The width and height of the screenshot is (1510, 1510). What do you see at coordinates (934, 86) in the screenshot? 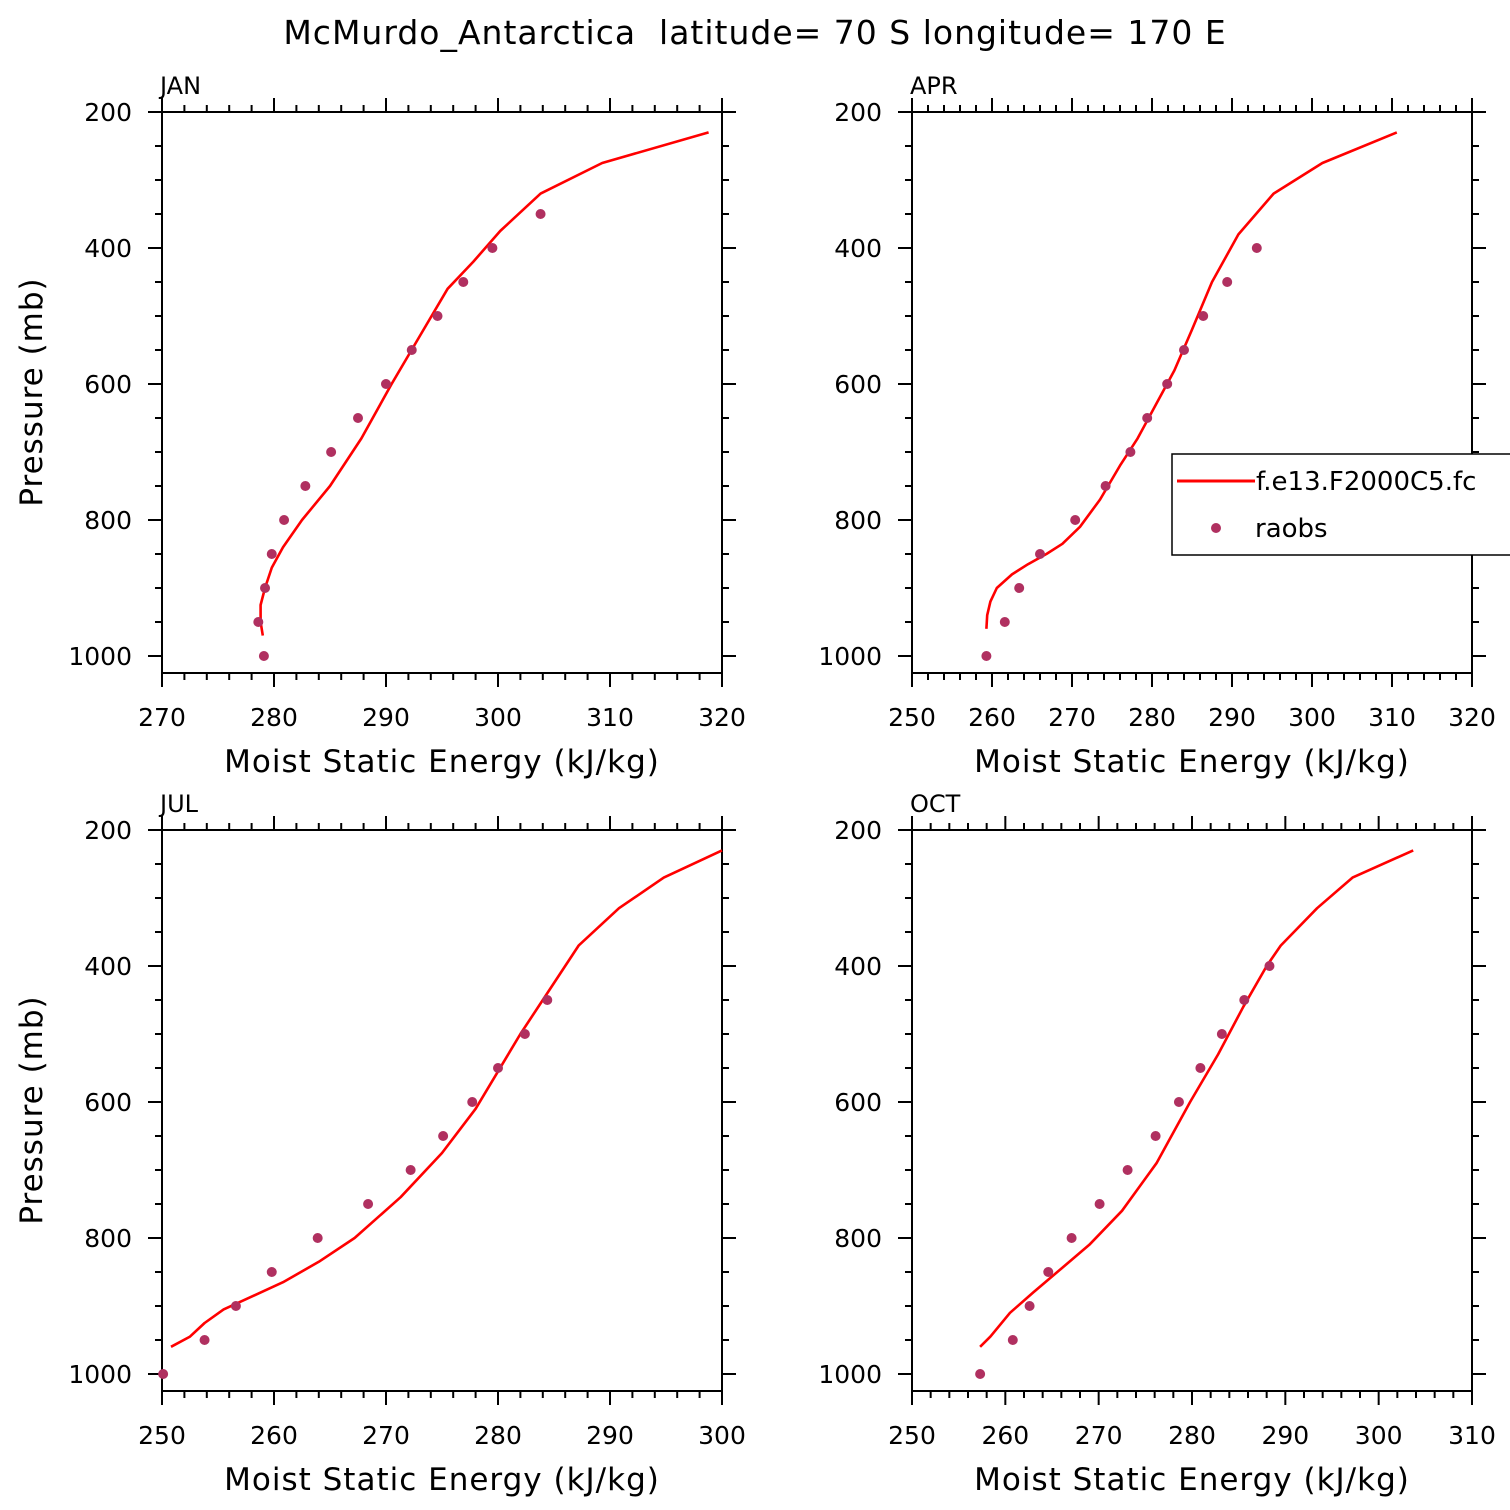
I see `panel-title: APR` at bounding box center [934, 86].